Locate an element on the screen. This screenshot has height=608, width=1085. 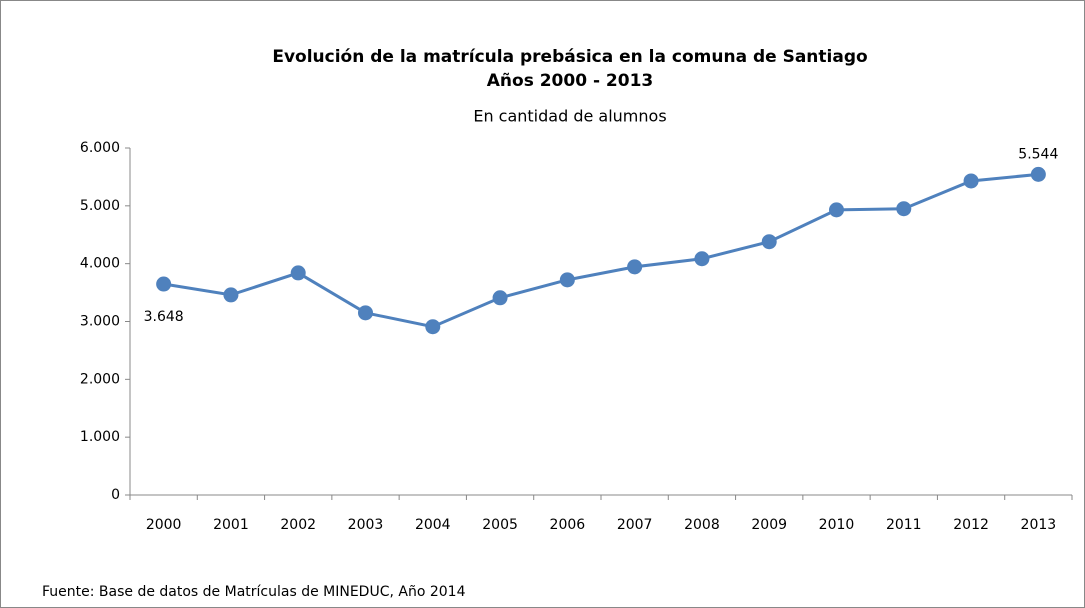
y-tick-label: 5.000 is located at coordinates (100, 206).